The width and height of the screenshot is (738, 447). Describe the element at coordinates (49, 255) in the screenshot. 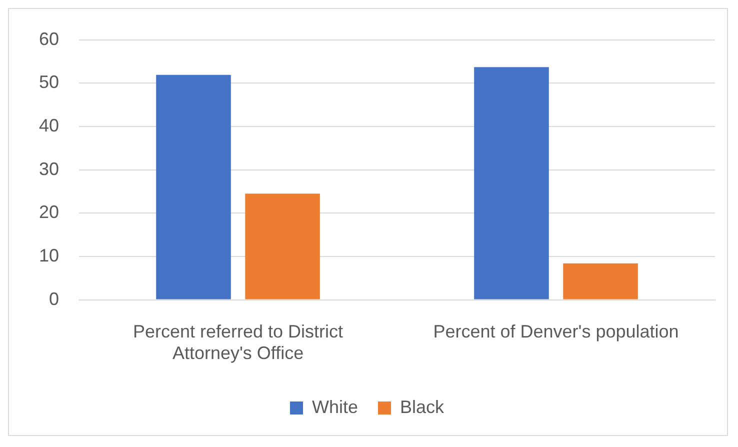

I see `y-tick-label: 10` at that location.